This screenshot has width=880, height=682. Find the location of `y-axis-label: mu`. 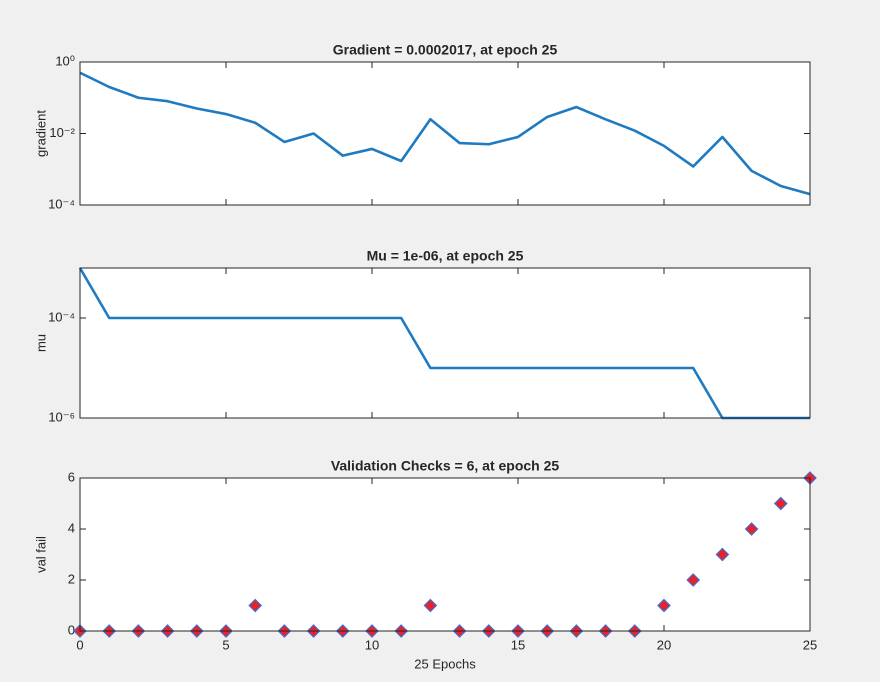

y-axis-label: mu is located at coordinates (40, 343).